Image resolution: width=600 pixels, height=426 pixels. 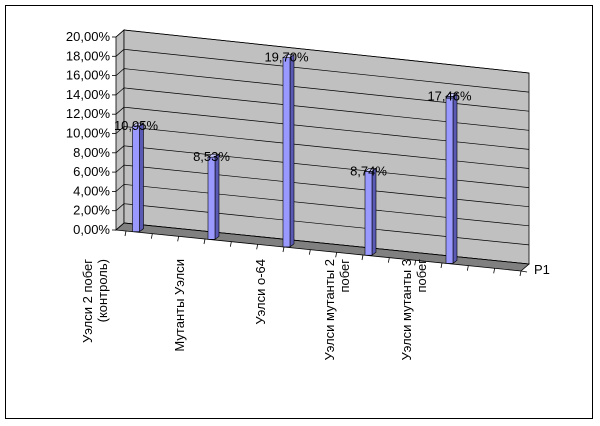 What do you see at coordinates (524, 271) in the screenshot?
I see `depth-tick-mark` at bounding box center [524, 271].